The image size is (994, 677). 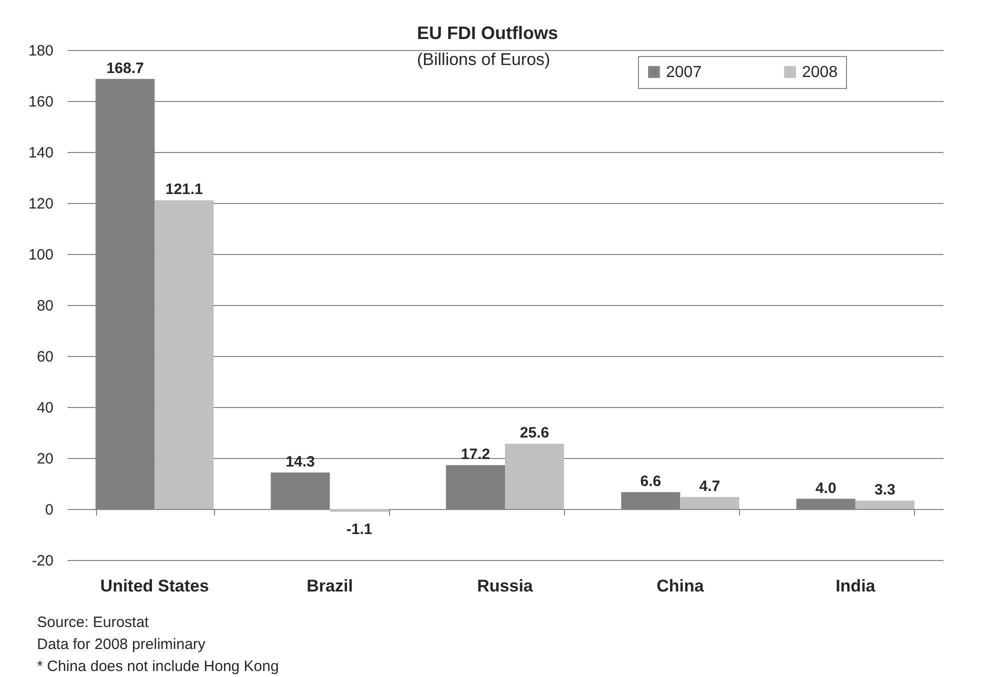 I want to click on data-label: 14.3, so click(x=300, y=462).